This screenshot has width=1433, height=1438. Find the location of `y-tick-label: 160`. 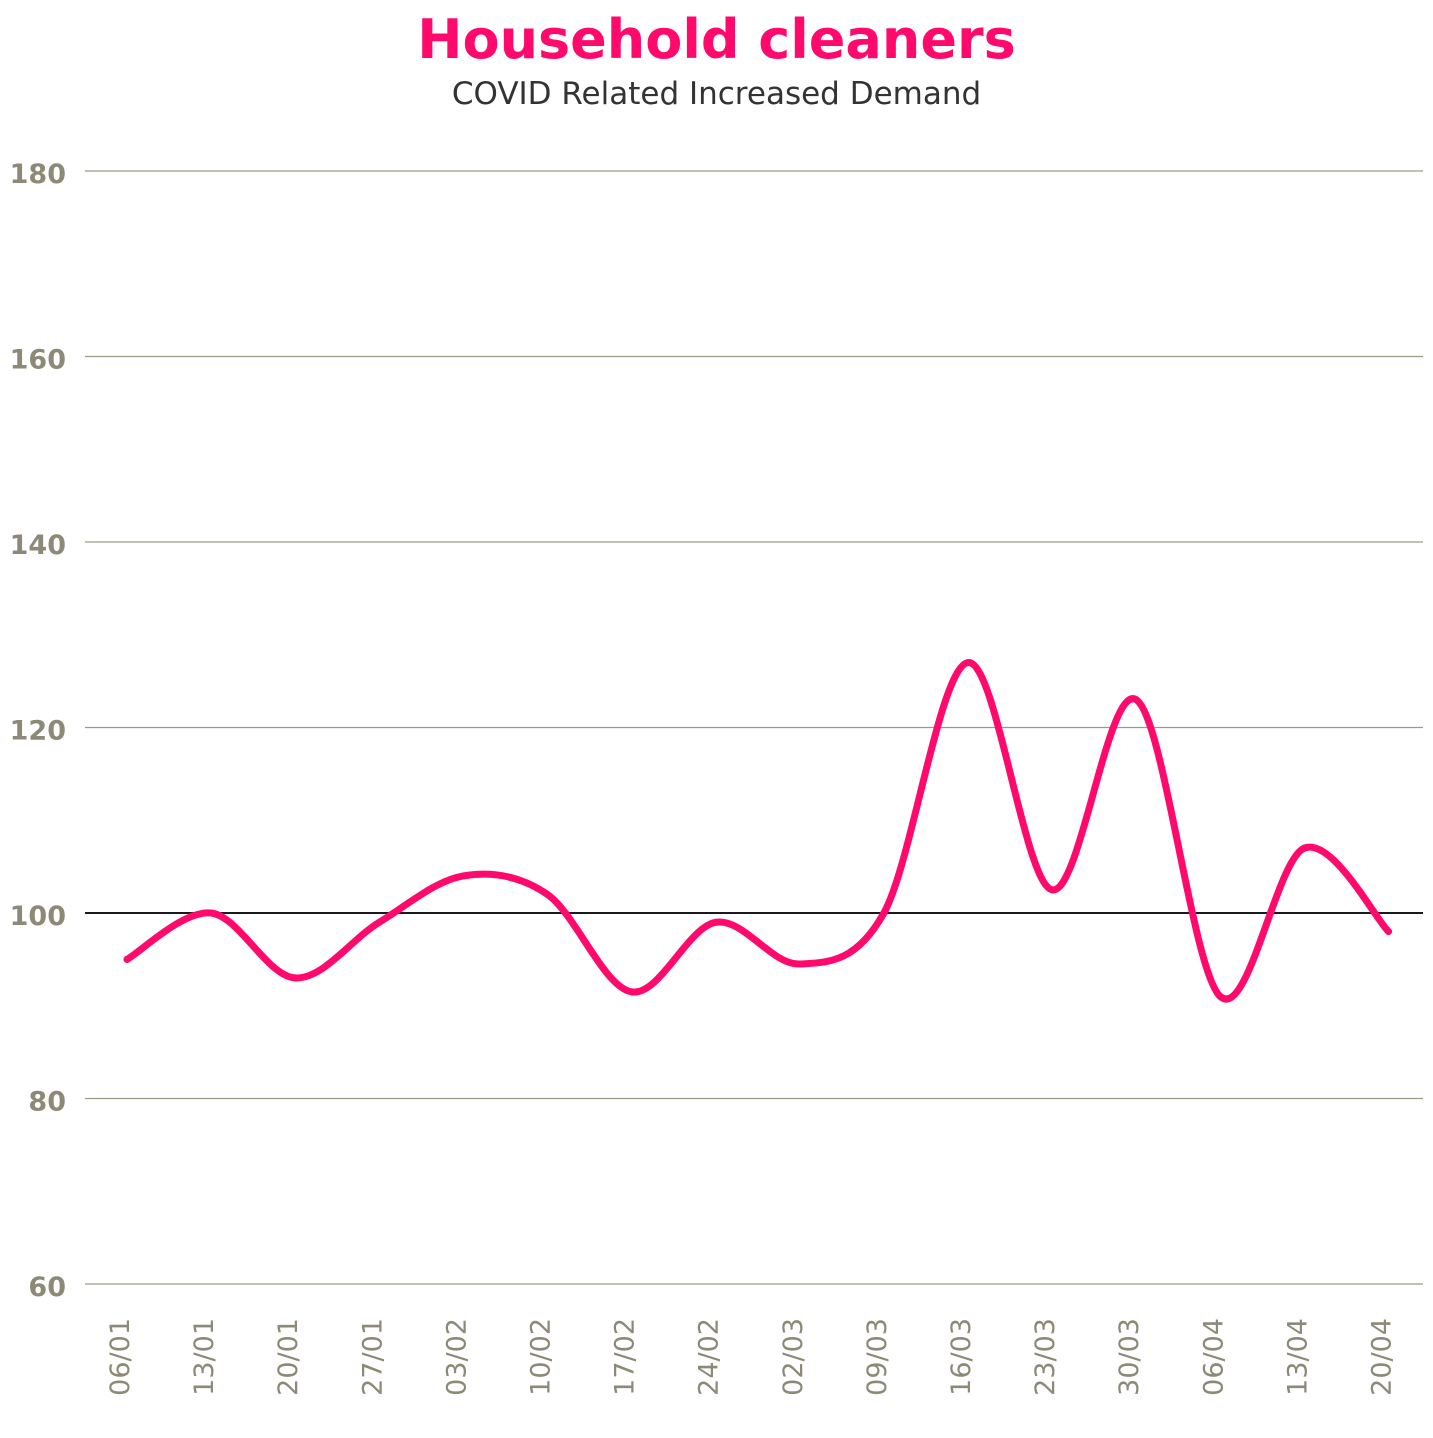

y-tick-label: 160 is located at coordinates (38, 360).